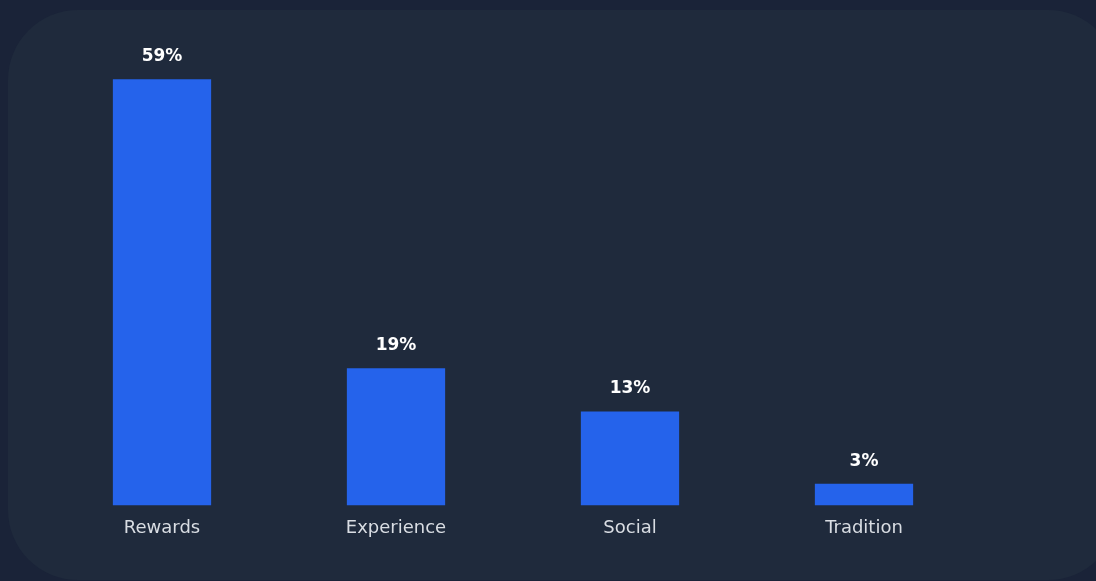  I want to click on data-label: 13%, so click(630, 387).